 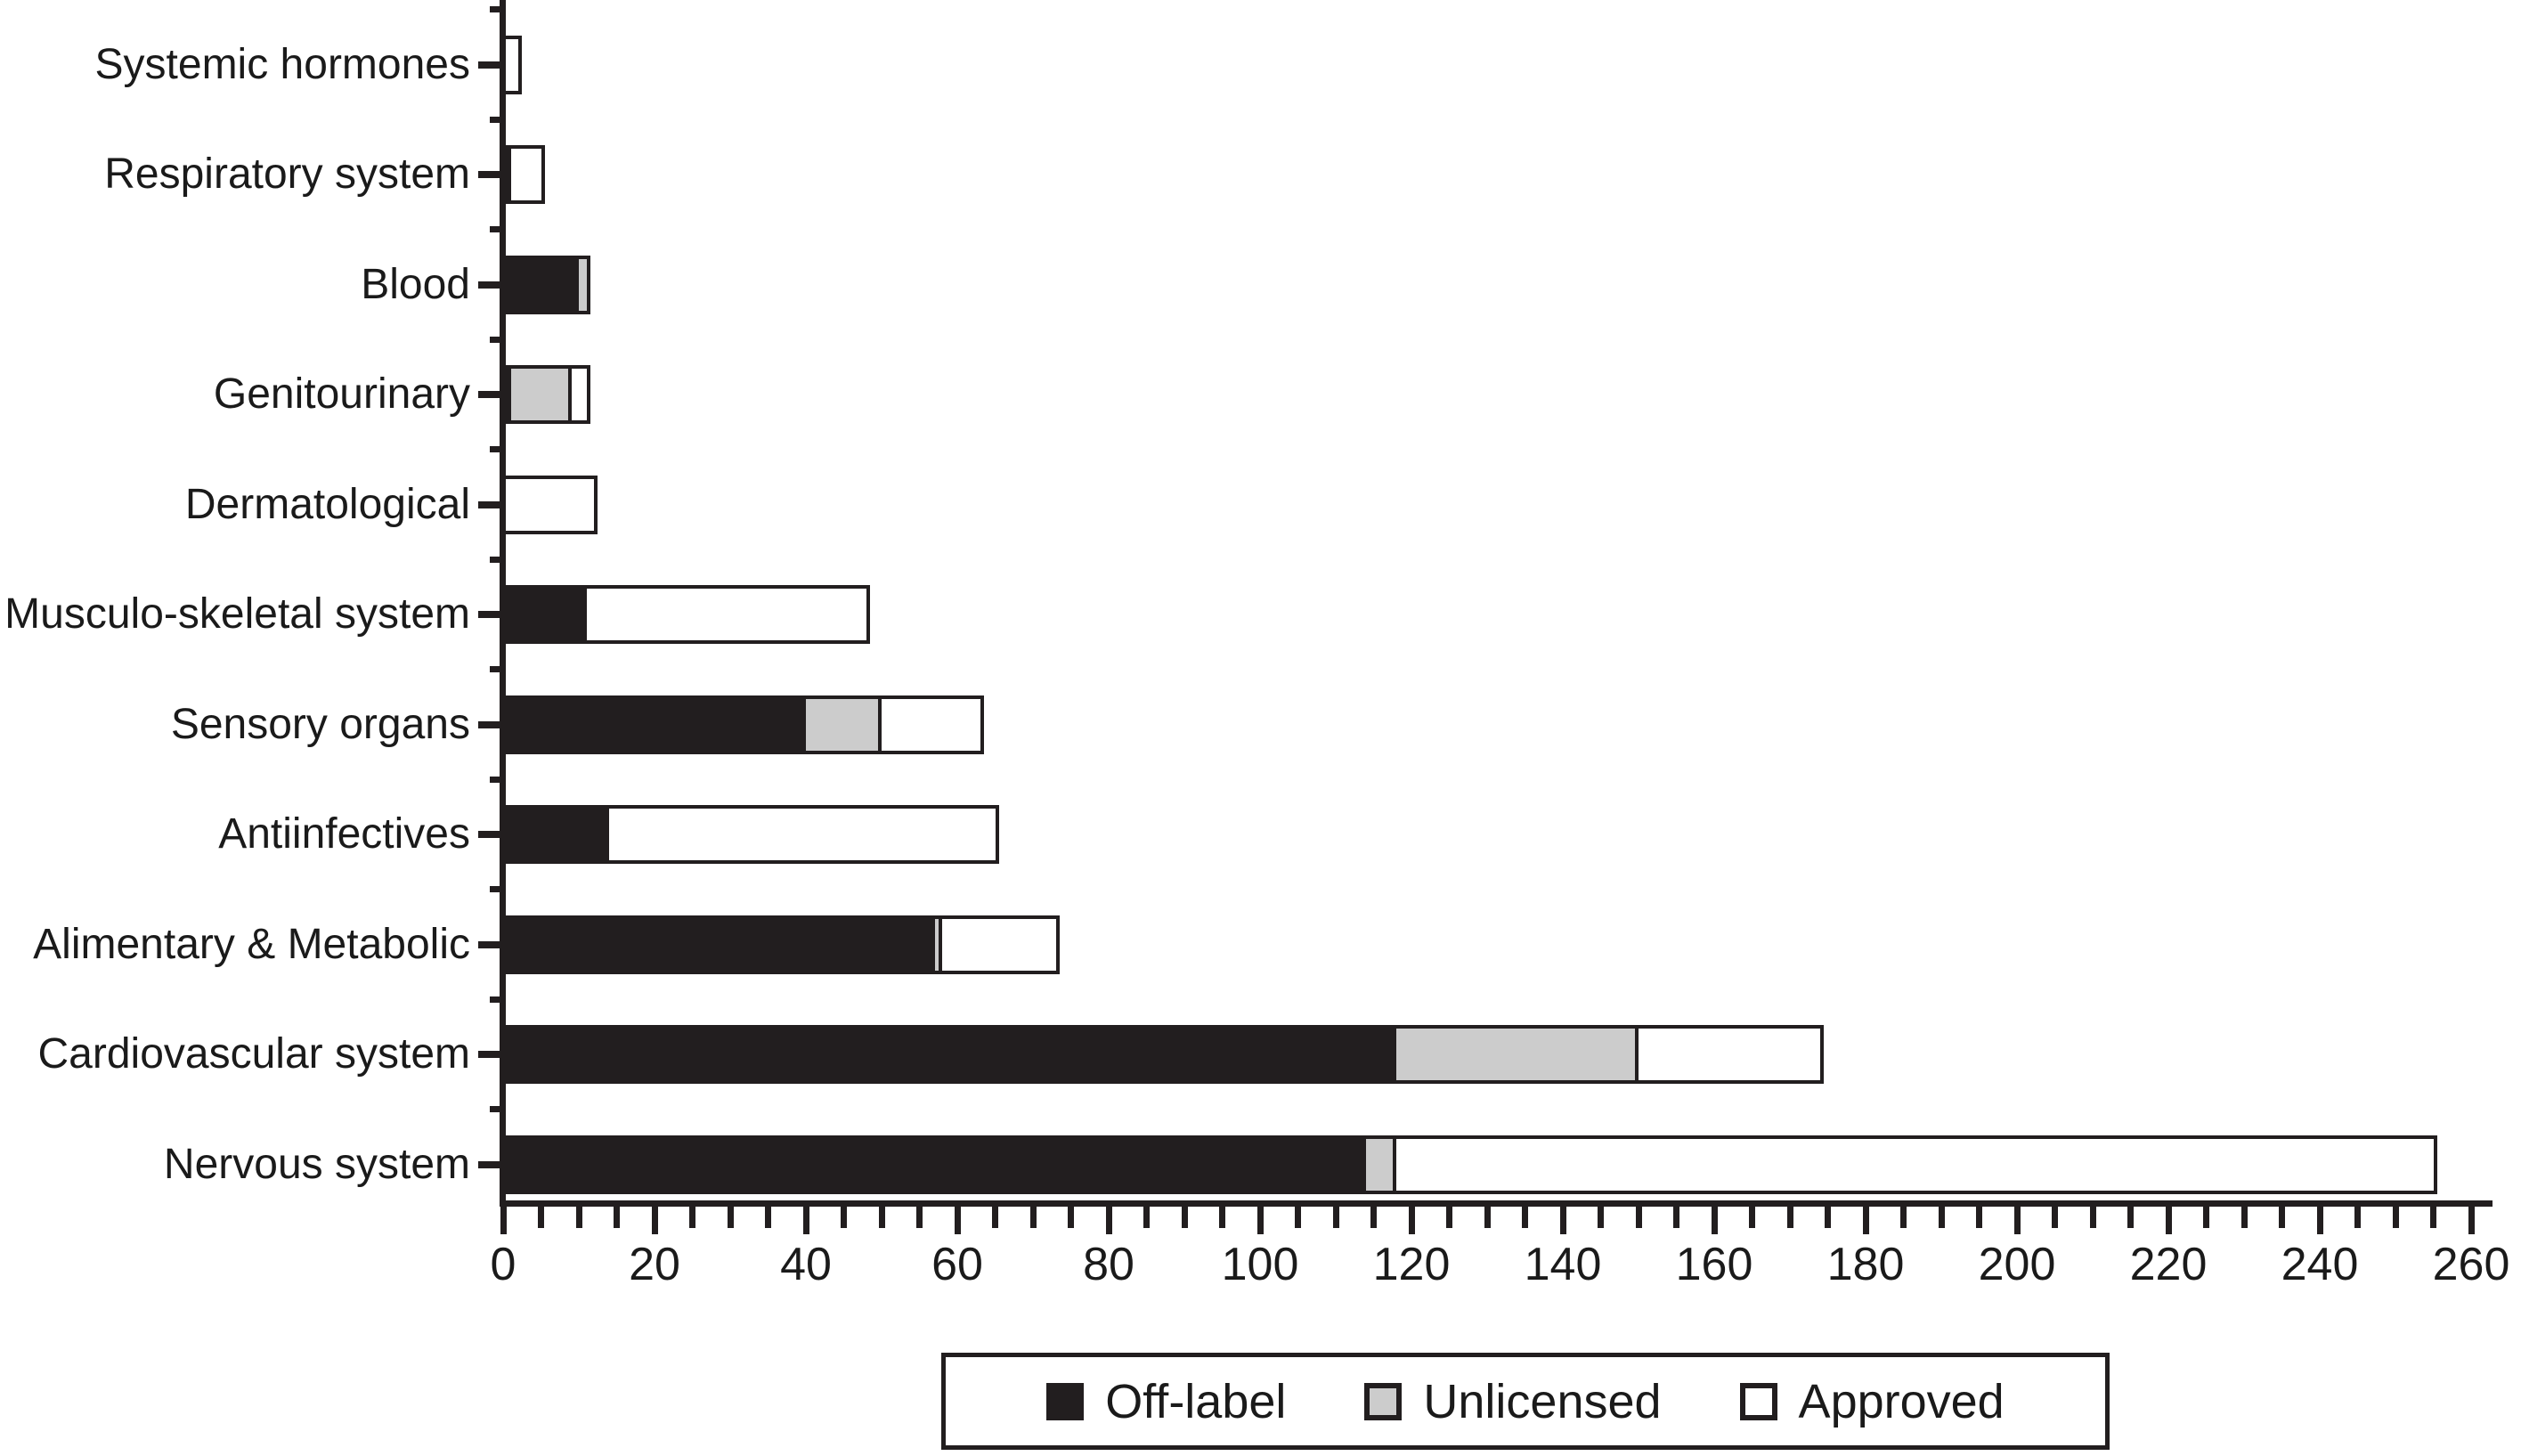 What do you see at coordinates (806, 1264) in the screenshot?
I see `x-axis-tick-label: 40` at bounding box center [806, 1264].